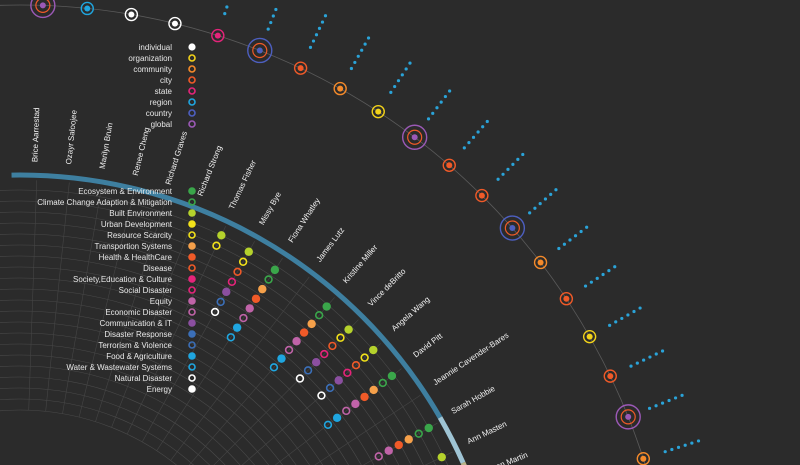  What do you see at coordinates (387, 287) in the screenshot?
I see `person-name: Vince deBritto` at bounding box center [387, 287].